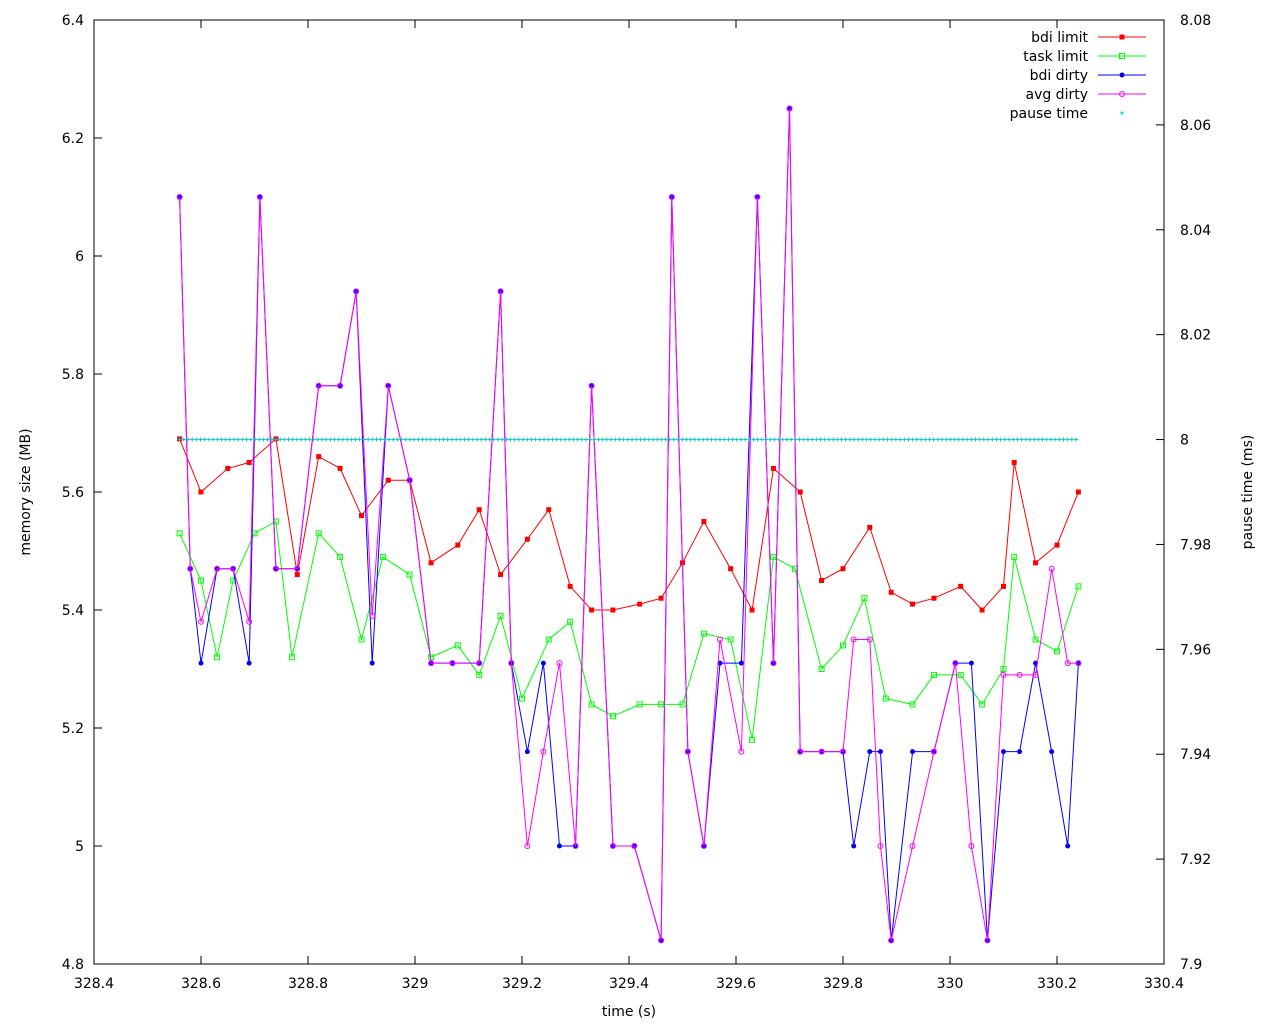 The image size is (1280, 1024). I want to click on x-tick-label: 329.4, so click(629, 984).